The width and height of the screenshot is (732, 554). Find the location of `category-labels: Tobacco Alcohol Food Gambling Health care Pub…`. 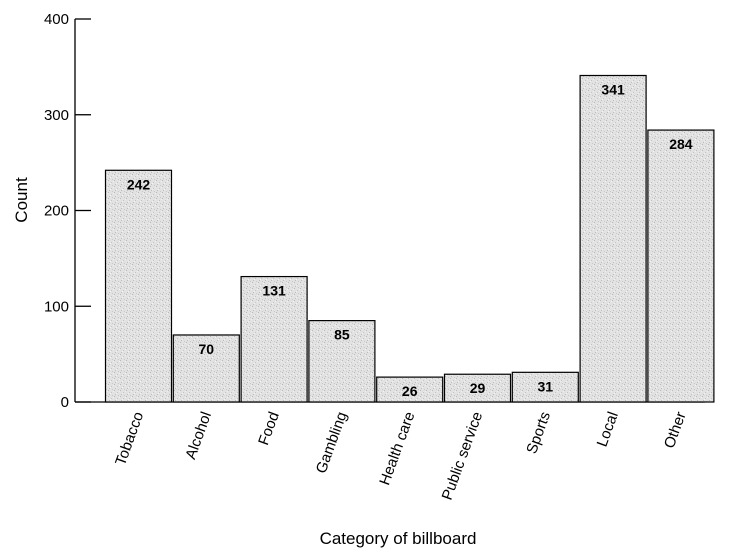

category-labels: Tobacco Alcohol Food Gambling Health care Pub… is located at coordinates (400, 456).